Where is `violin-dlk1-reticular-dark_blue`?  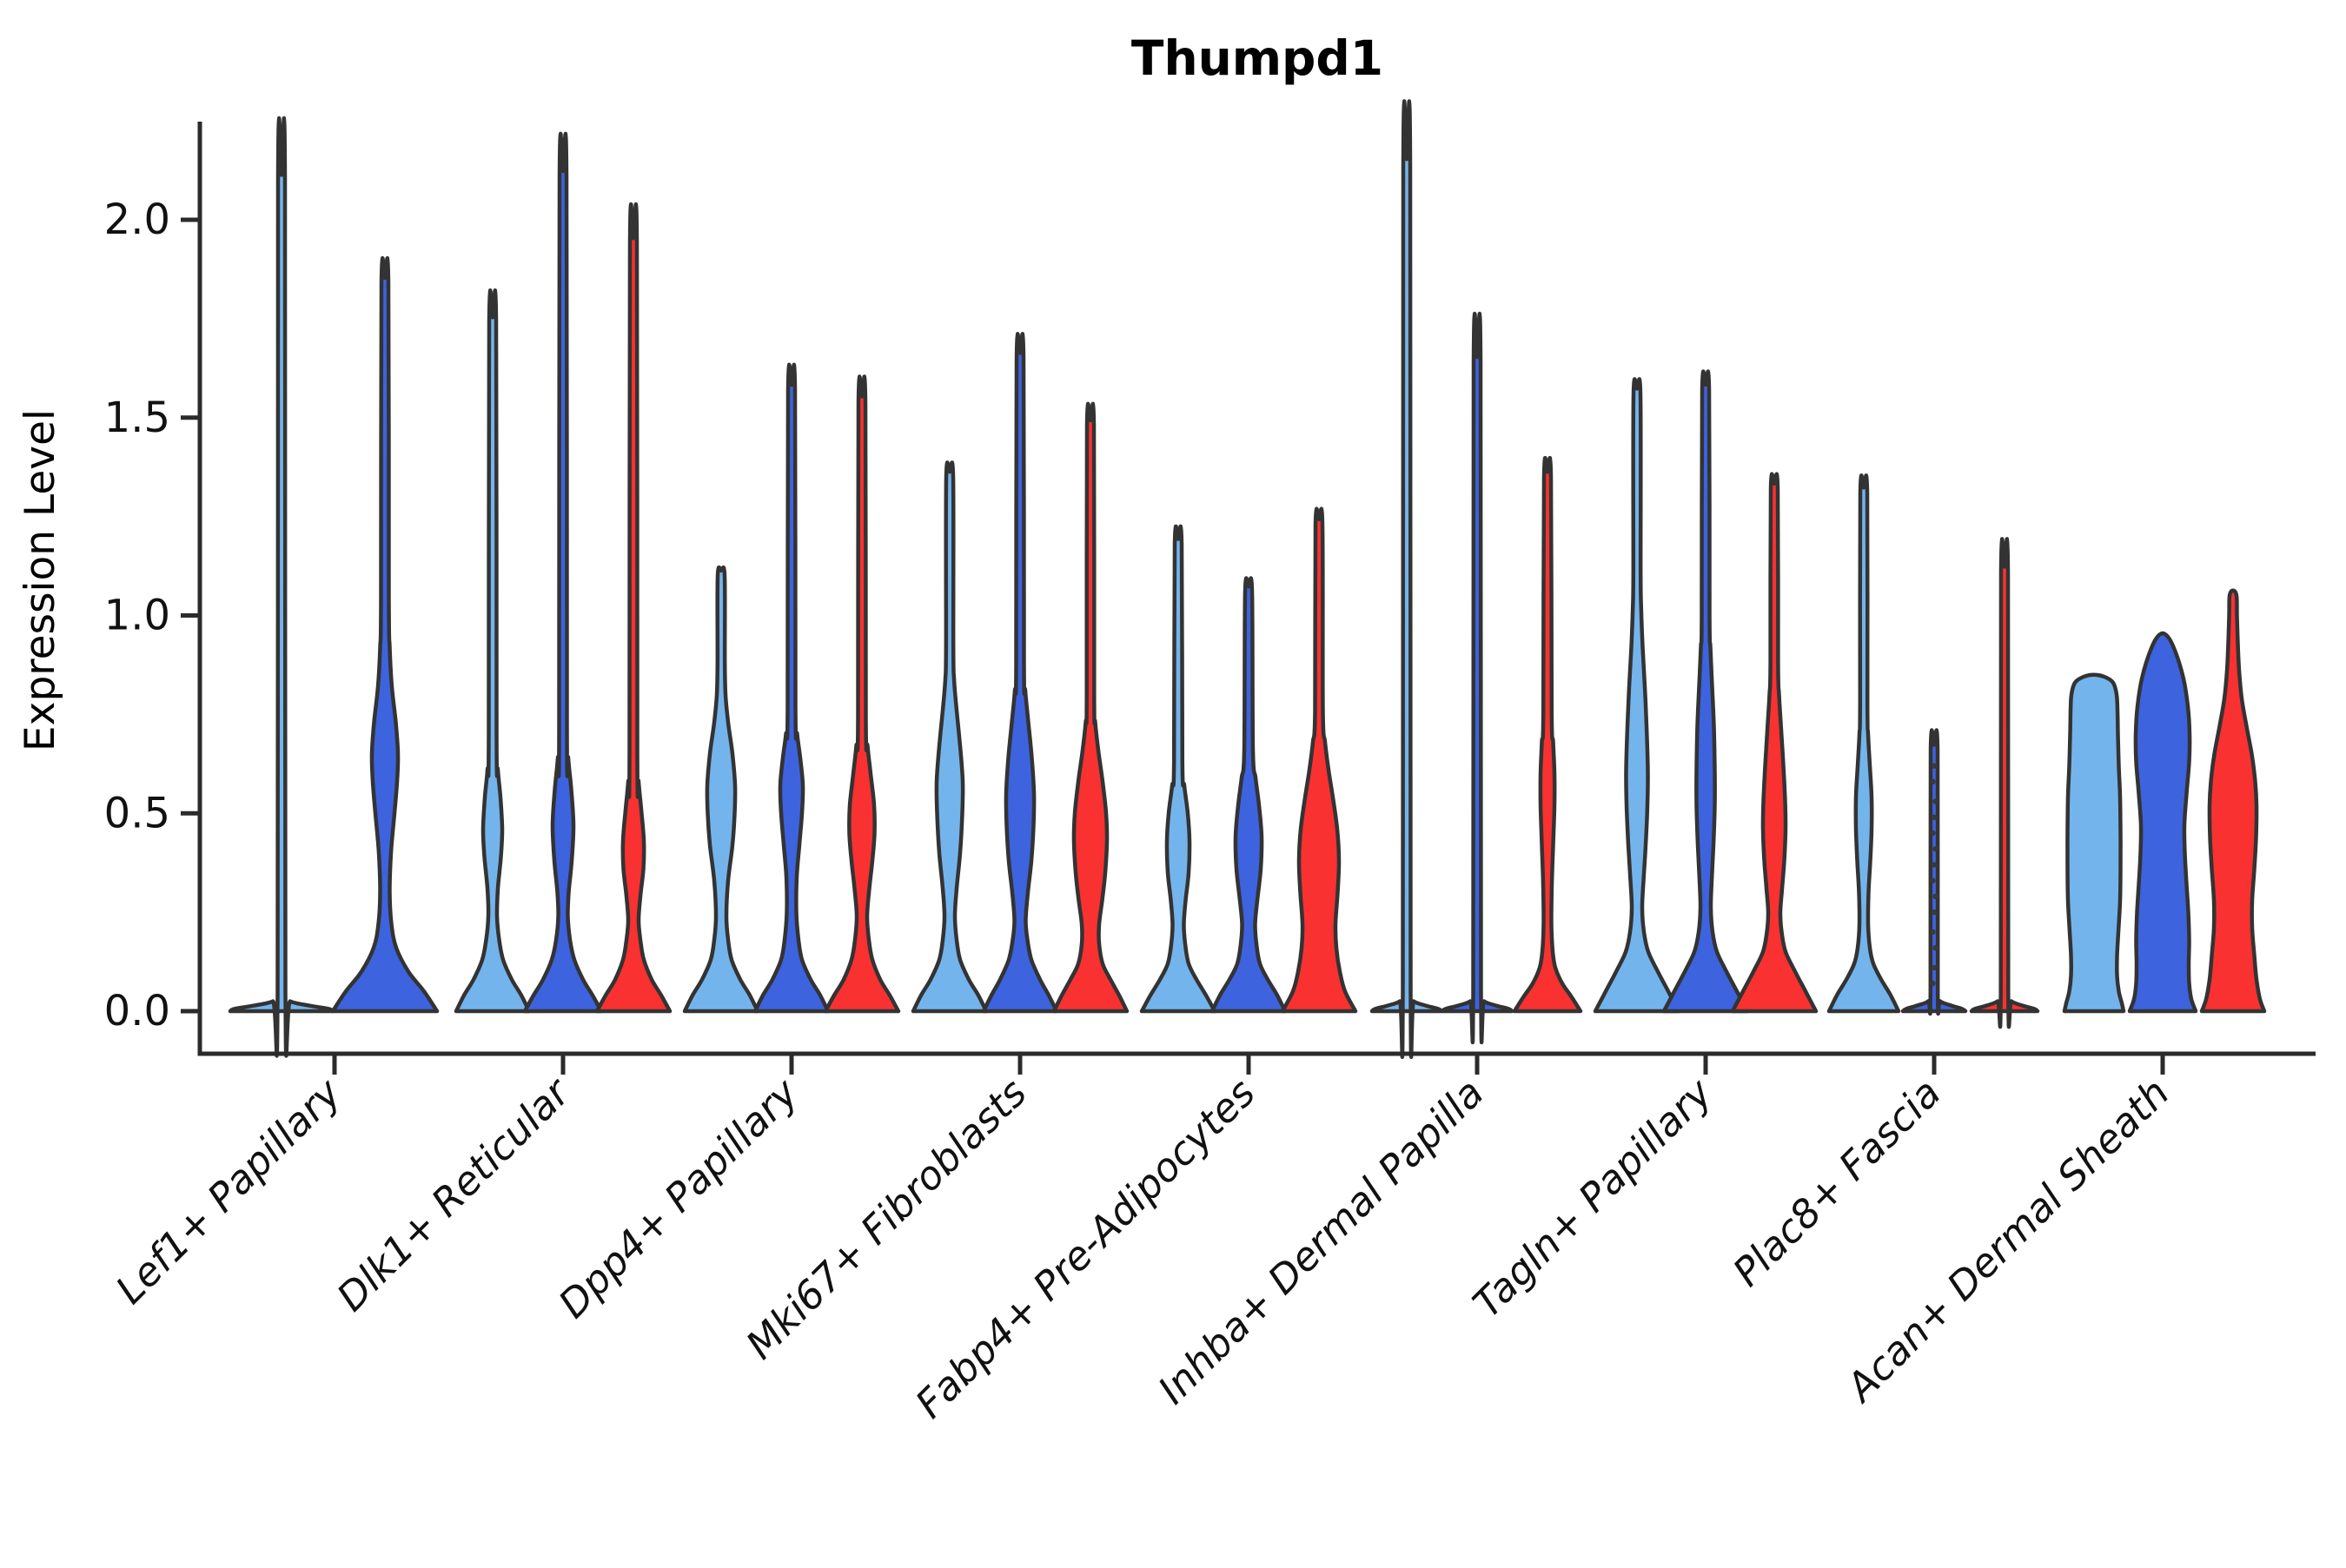 violin-dlk1-reticular-dark_blue is located at coordinates (563, 572).